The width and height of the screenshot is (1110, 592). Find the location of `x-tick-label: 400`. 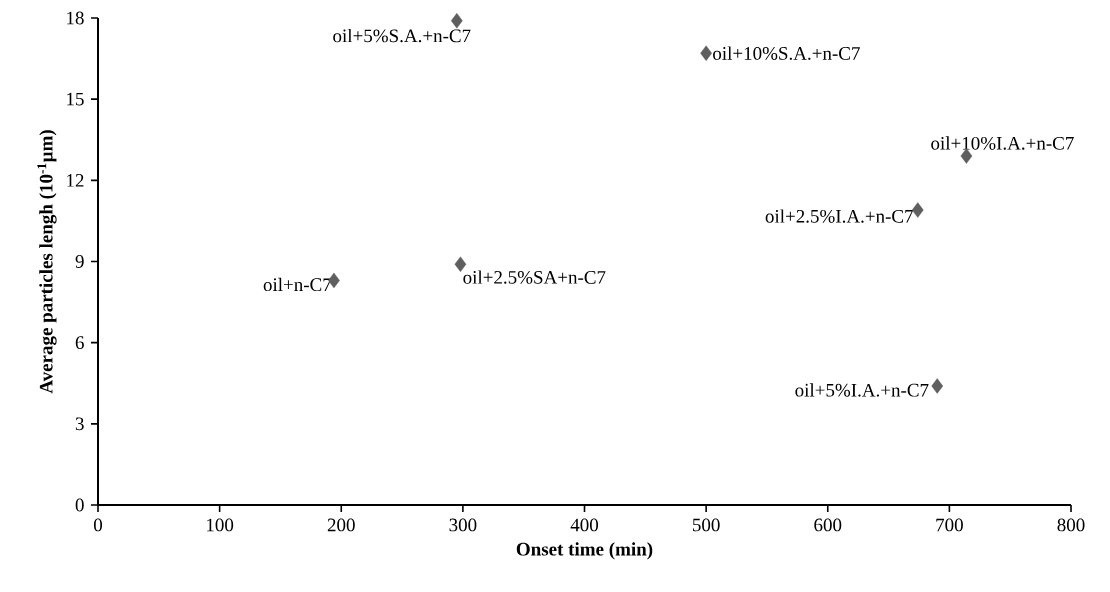

x-tick-label: 400 is located at coordinates (584, 525).